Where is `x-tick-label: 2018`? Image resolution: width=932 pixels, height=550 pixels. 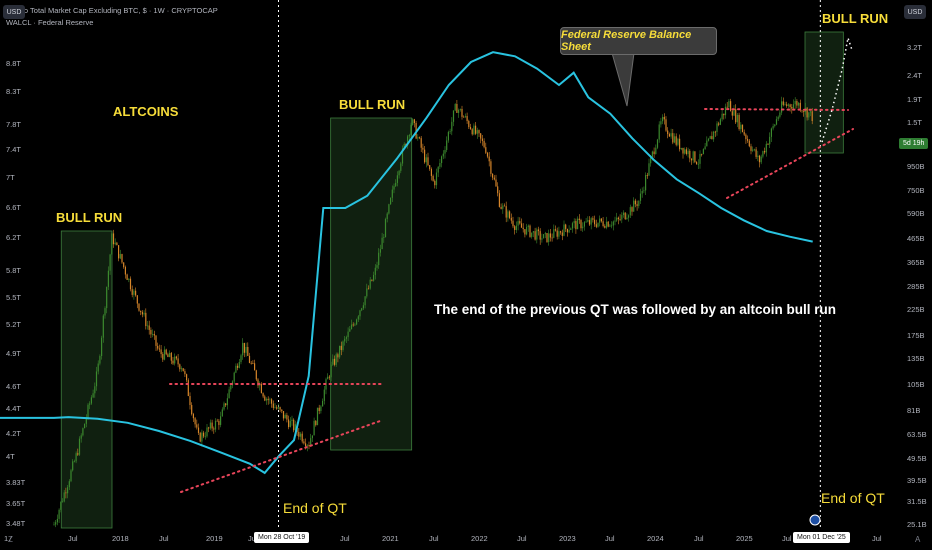
x-tick-label: 2018 is located at coordinates (120, 538).